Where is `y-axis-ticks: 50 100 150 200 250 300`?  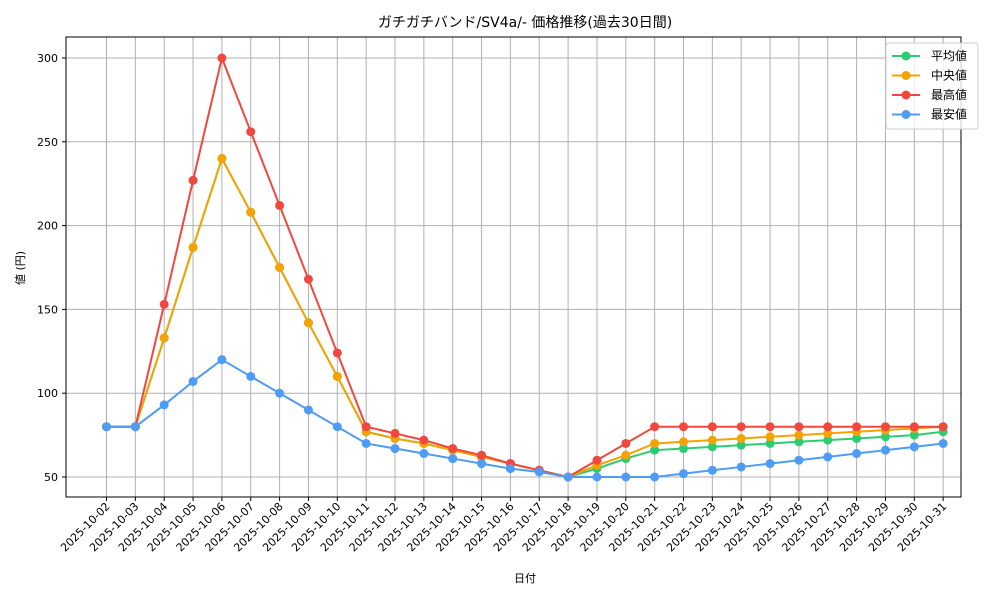
y-axis-ticks: 50 100 150 200 250 300 is located at coordinates (51, 268).